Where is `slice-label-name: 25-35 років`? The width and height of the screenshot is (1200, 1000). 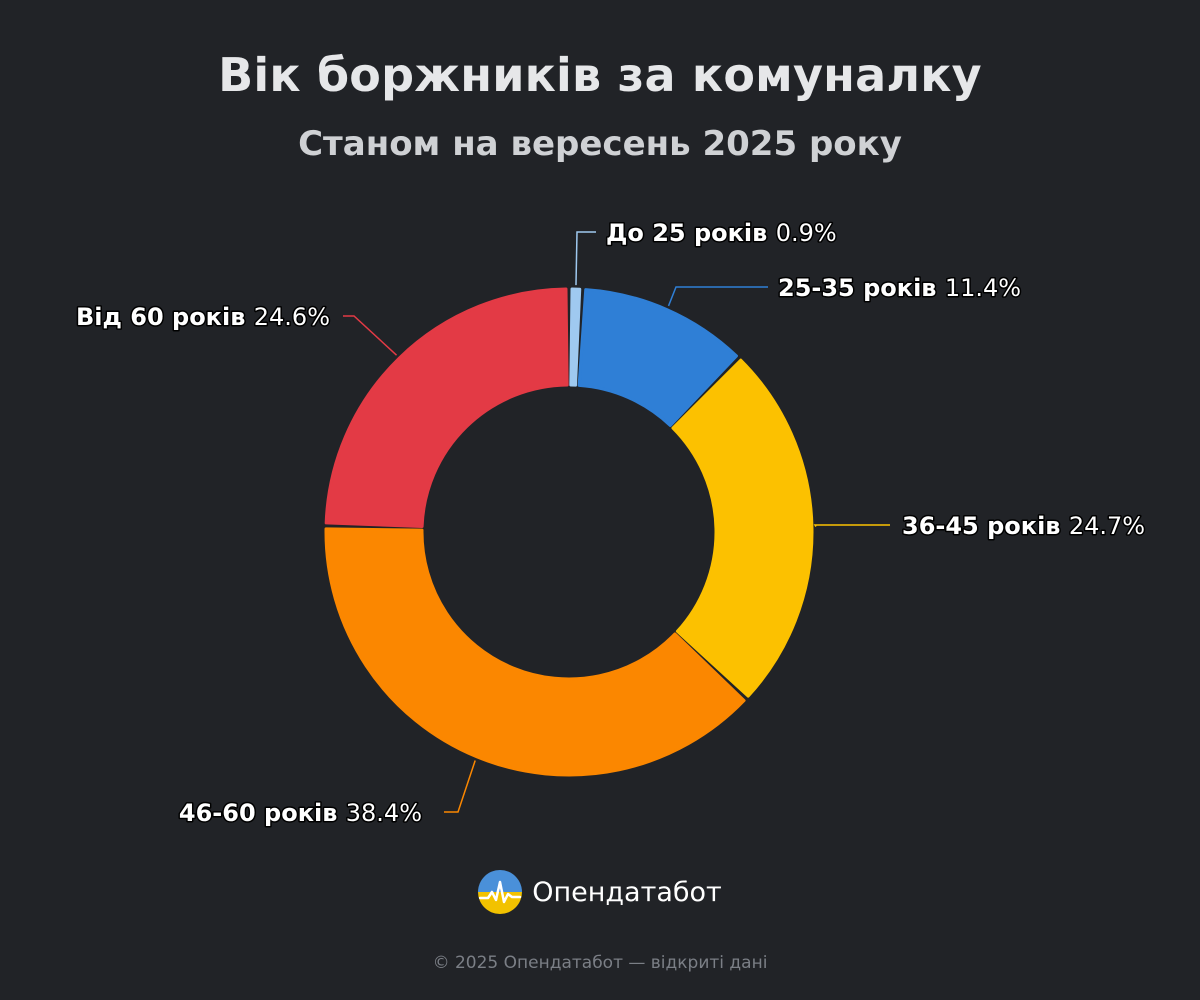 slice-label-name: 25-35 років is located at coordinates (861, 288).